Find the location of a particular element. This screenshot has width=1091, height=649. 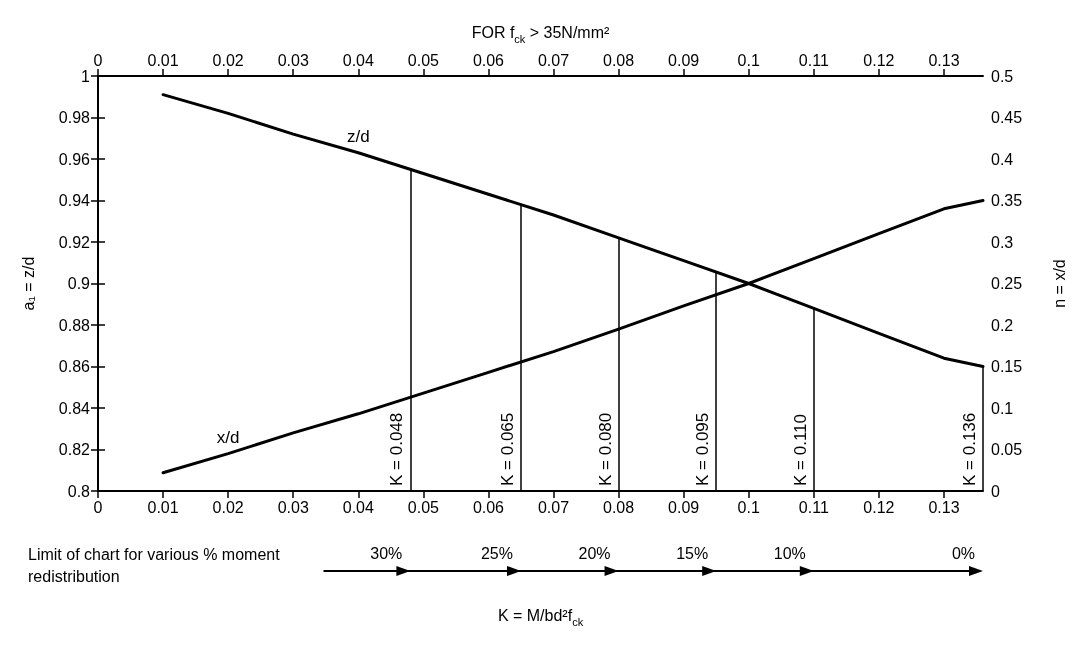

y2-axis-title: n = x/d is located at coordinates (1059, 283).